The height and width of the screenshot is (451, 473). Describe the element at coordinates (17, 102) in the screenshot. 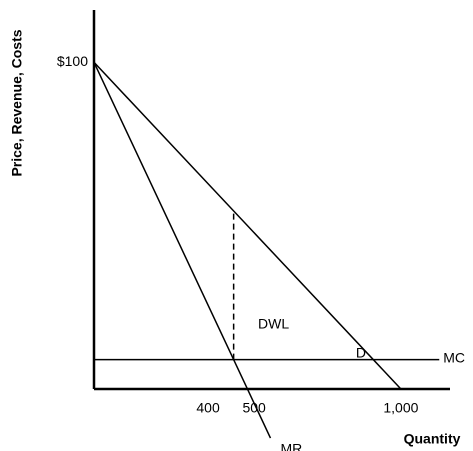

I see `y-axis-title: Price, Revenue, Costs` at that location.